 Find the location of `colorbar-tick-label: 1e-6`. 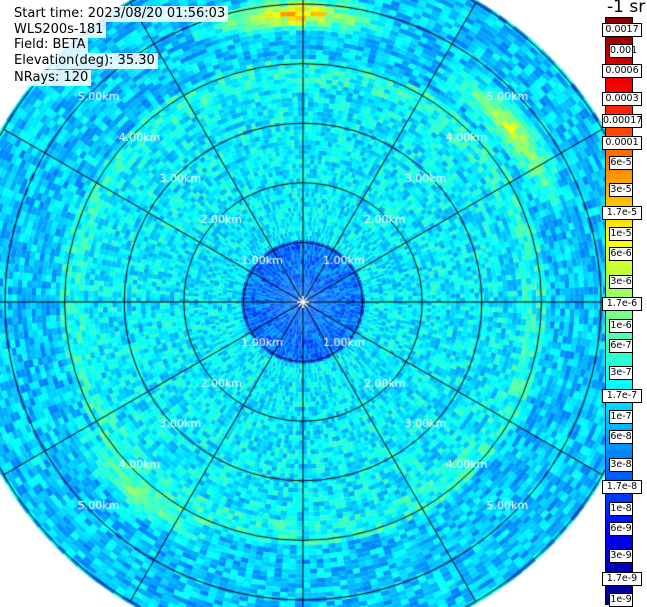

colorbar-tick-label: 1e-6 is located at coordinates (621, 325).